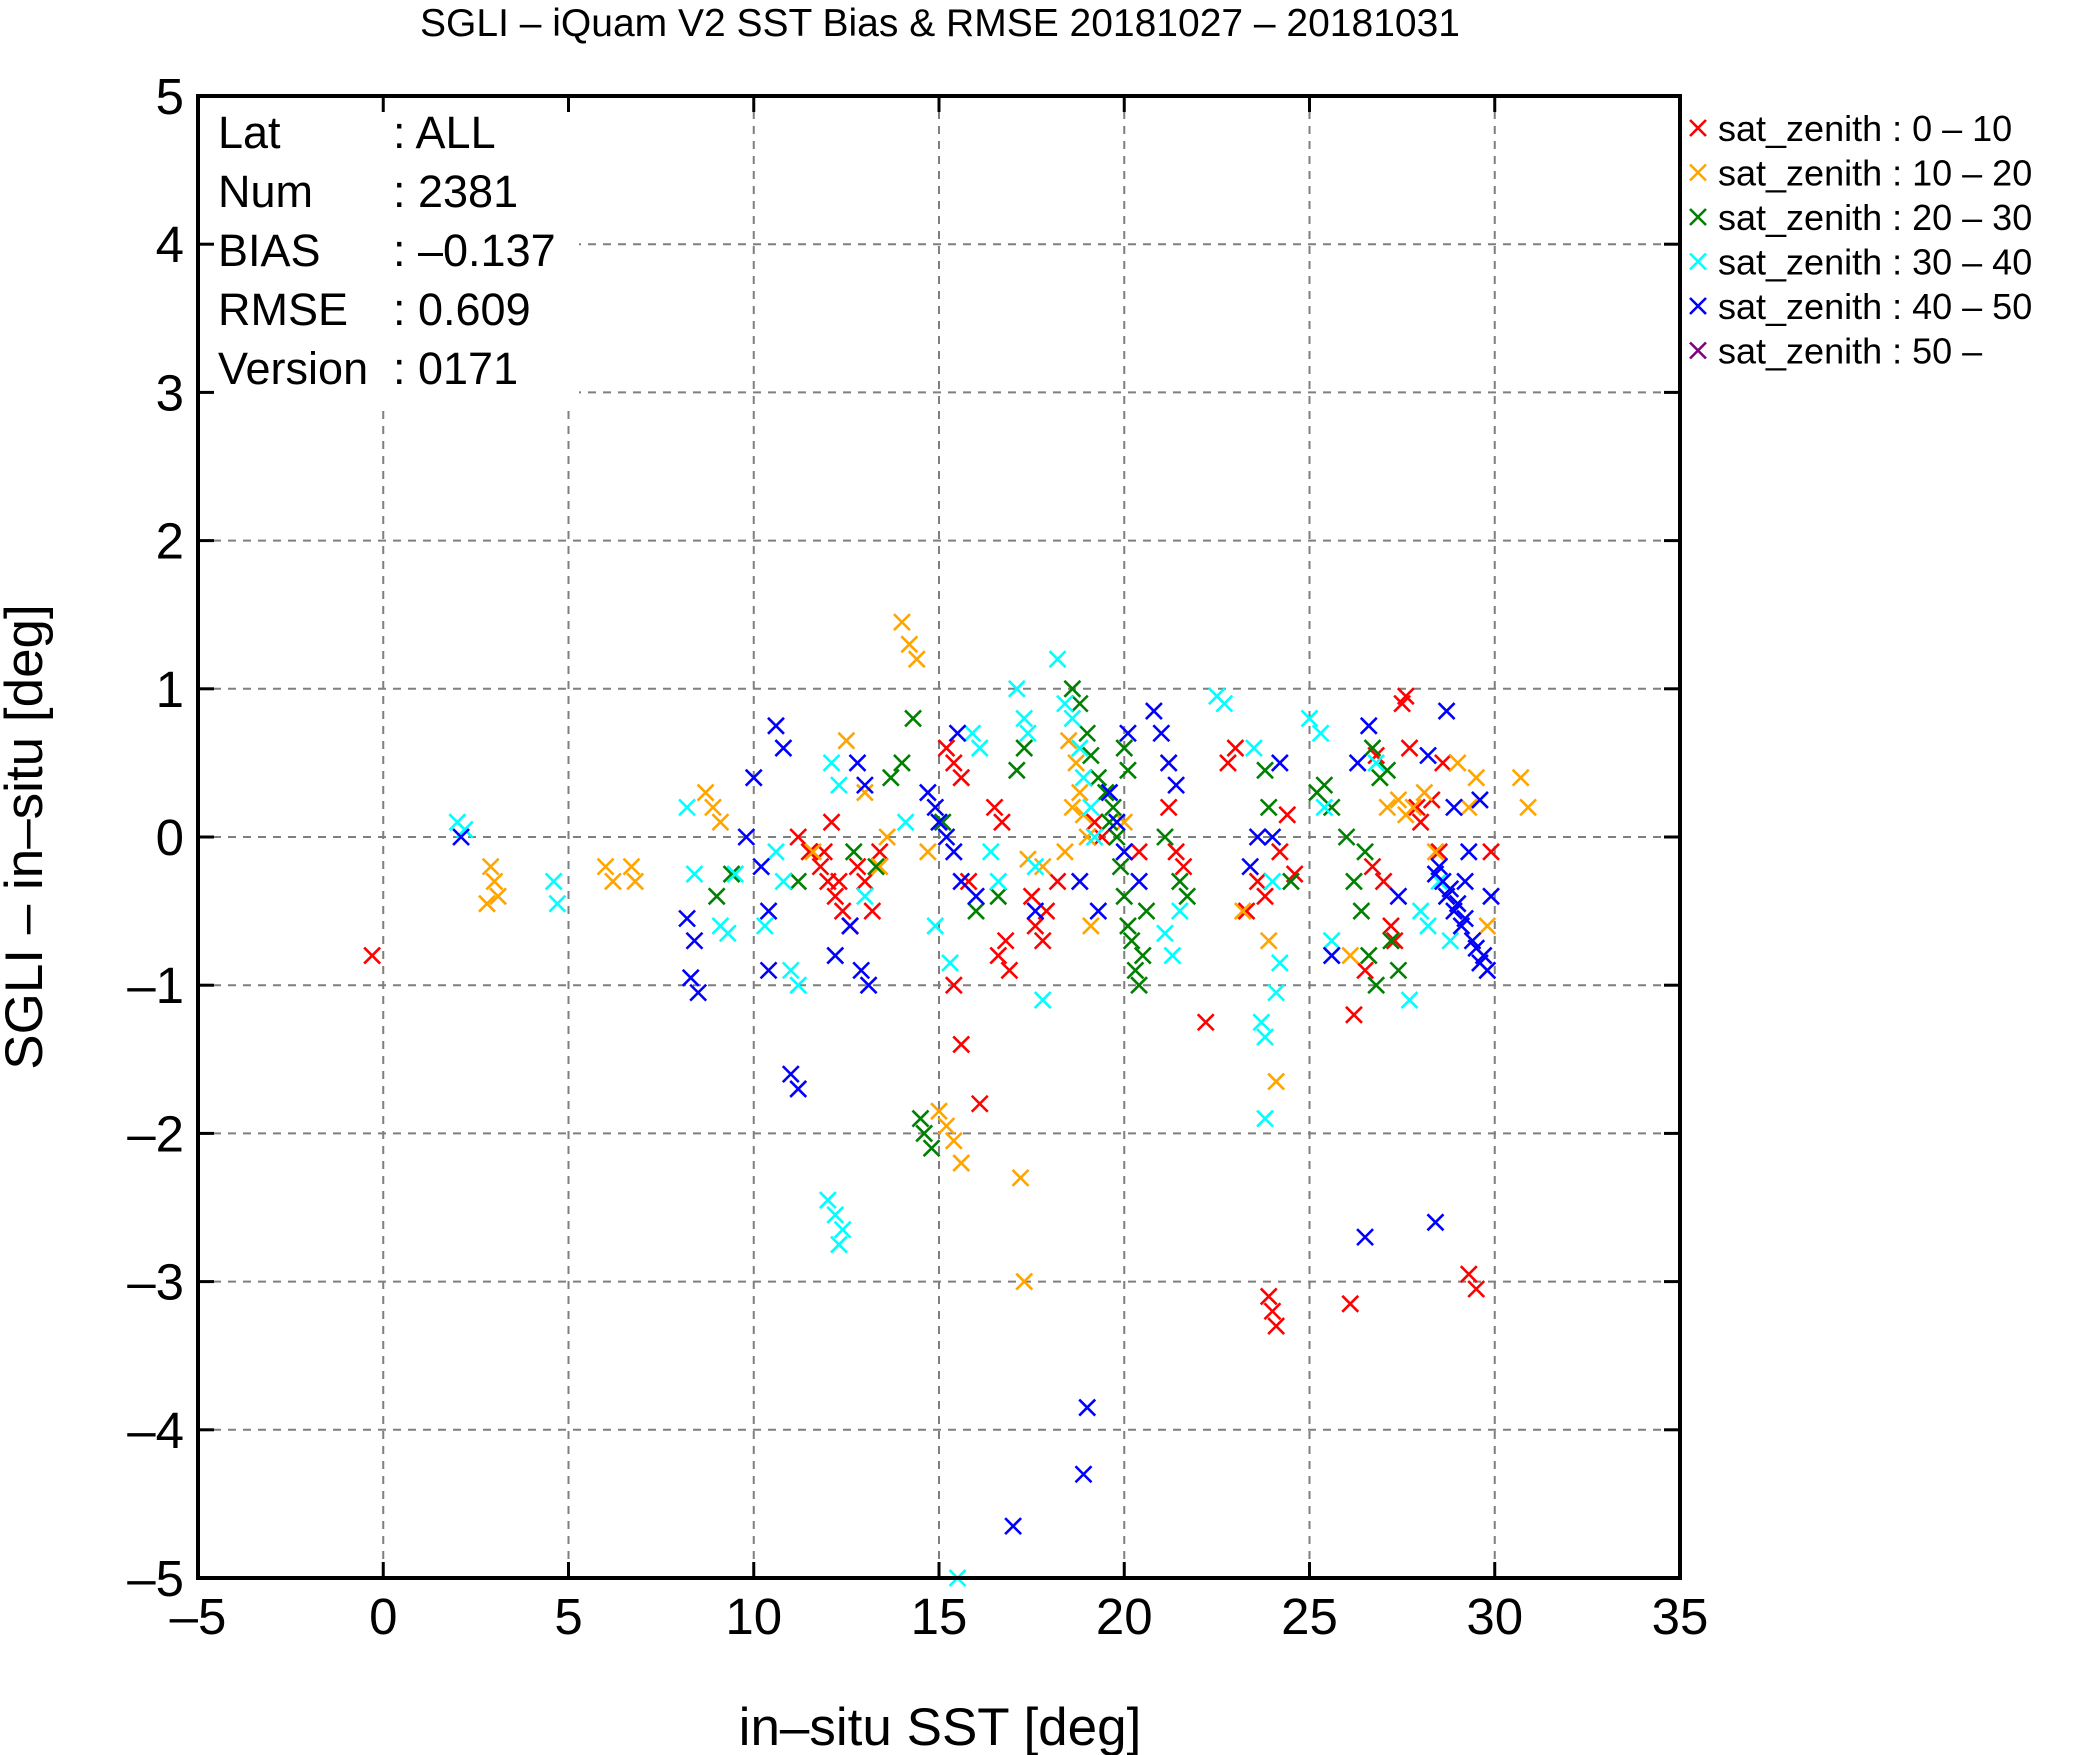 This screenshot has height=1755, width=2081. Describe the element at coordinates (1835, 351) in the screenshot. I see `legend-entry: sat_zenith : 50 –` at that location.